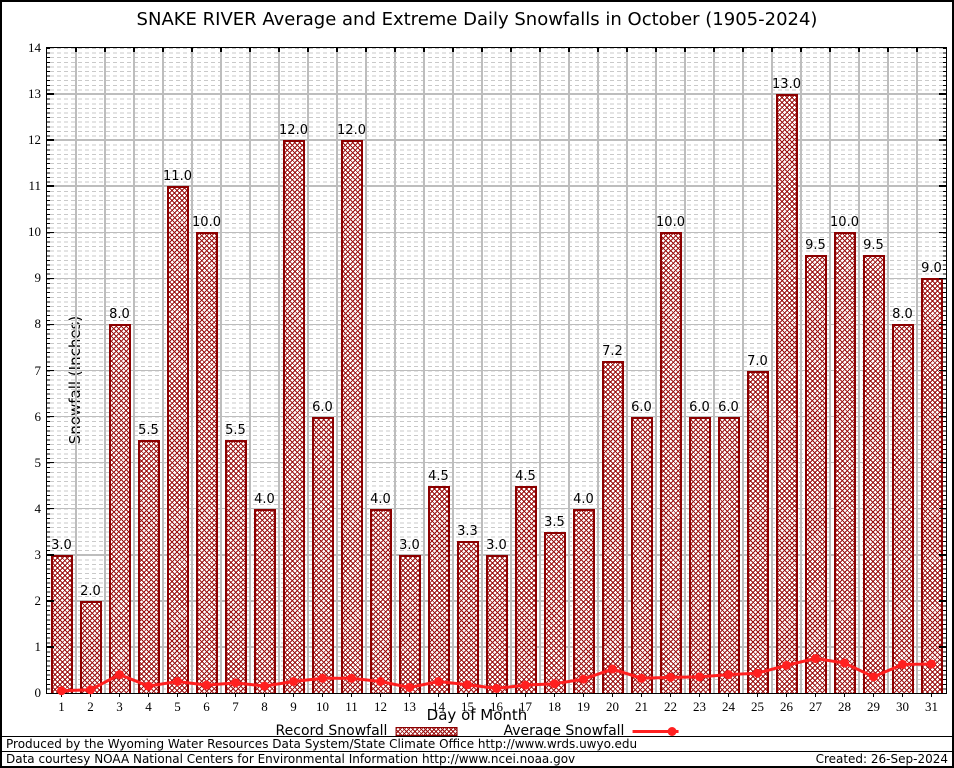  Describe the element at coordinates (38, 324) in the screenshot. I see `y-tick-label: 8` at that location.